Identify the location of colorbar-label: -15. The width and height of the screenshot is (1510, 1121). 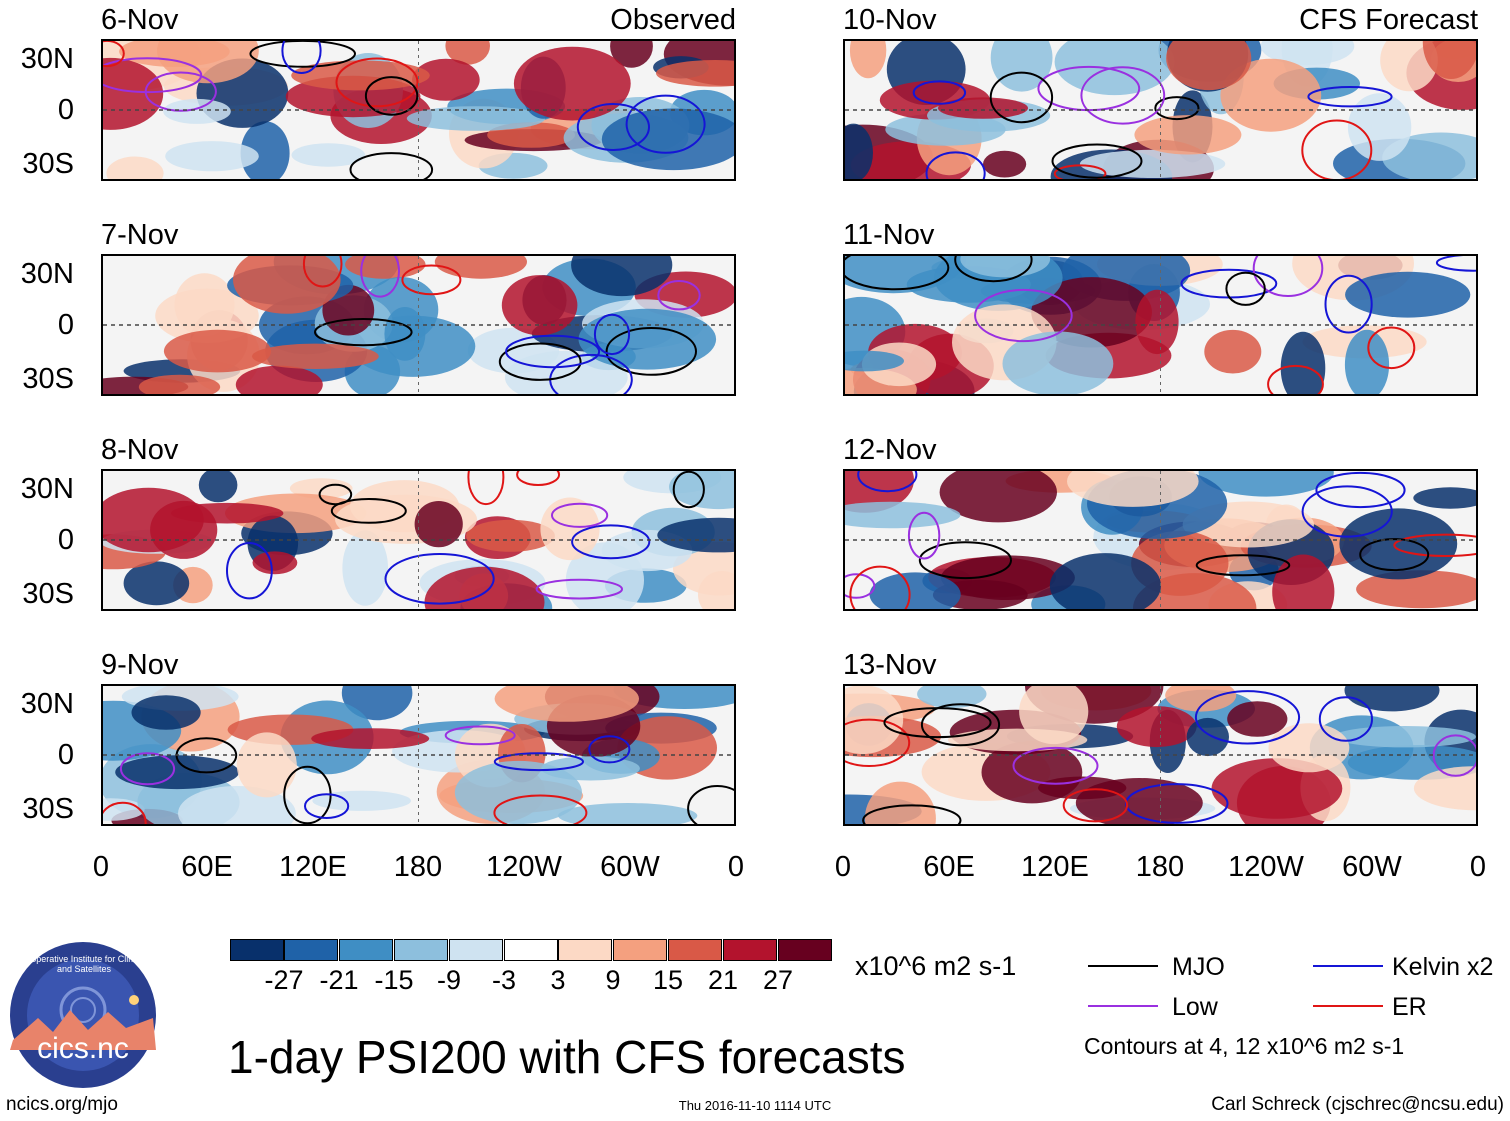
(394, 980).